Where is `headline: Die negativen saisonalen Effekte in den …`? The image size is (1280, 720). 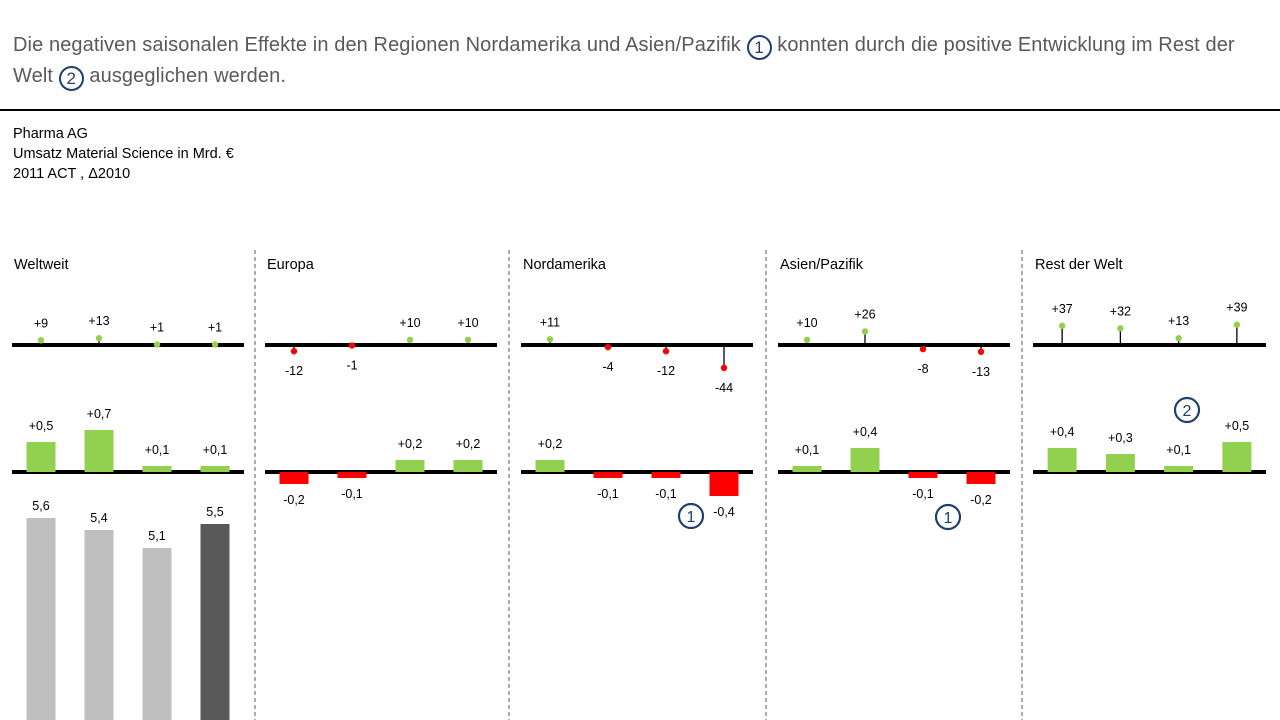
headline: Die negativen saisonalen Effekte in den … is located at coordinates (638, 61).